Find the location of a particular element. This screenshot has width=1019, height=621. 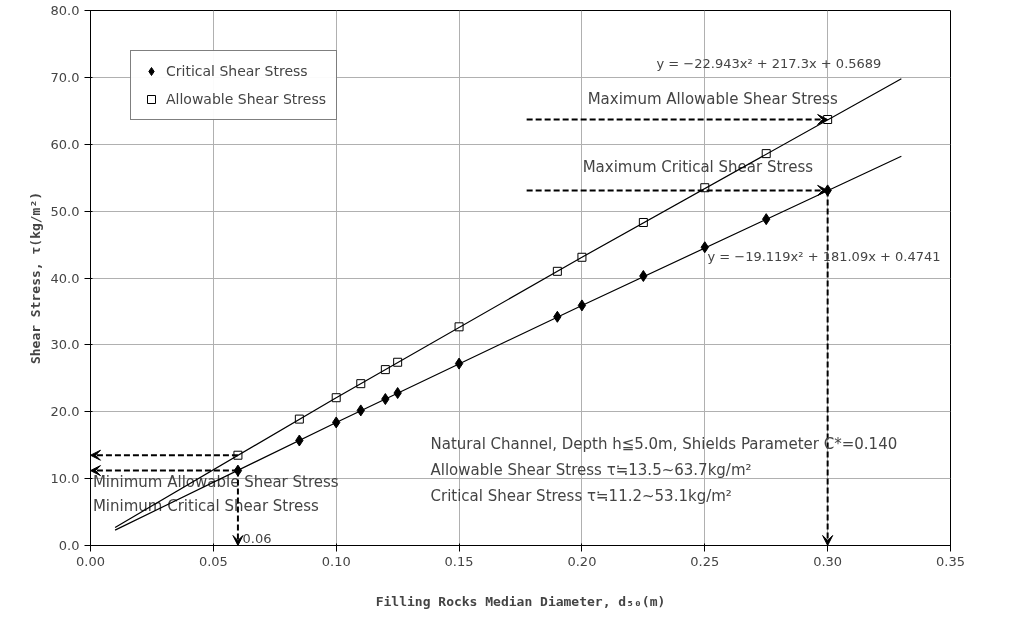

annotation: 0.06 is located at coordinates (257, 538).